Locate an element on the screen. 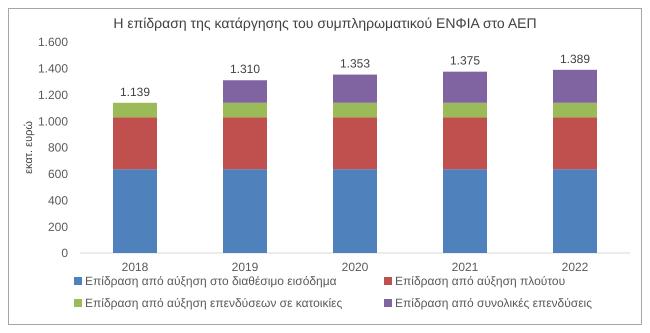  total-label: 1.310 is located at coordinates (245, 69).